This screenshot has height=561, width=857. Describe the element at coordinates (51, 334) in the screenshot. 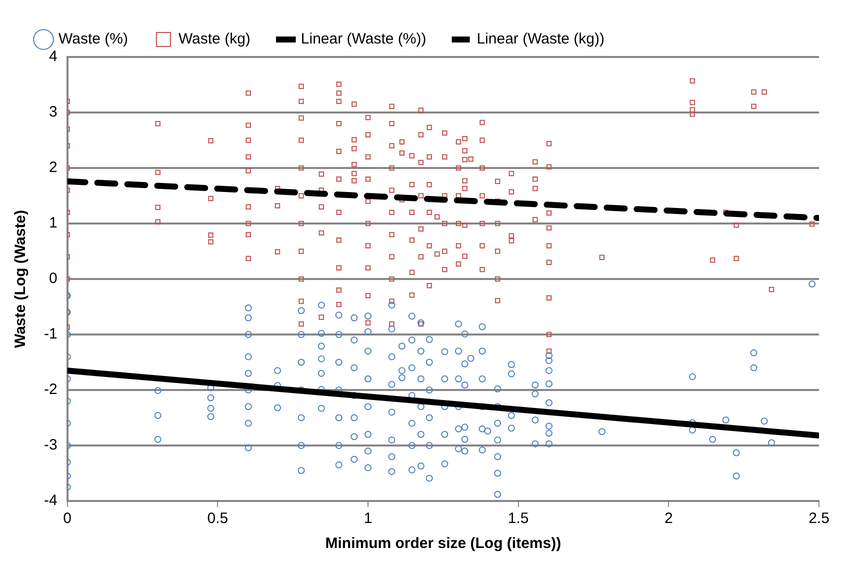

I see `y-tick-label: -1` at that location.